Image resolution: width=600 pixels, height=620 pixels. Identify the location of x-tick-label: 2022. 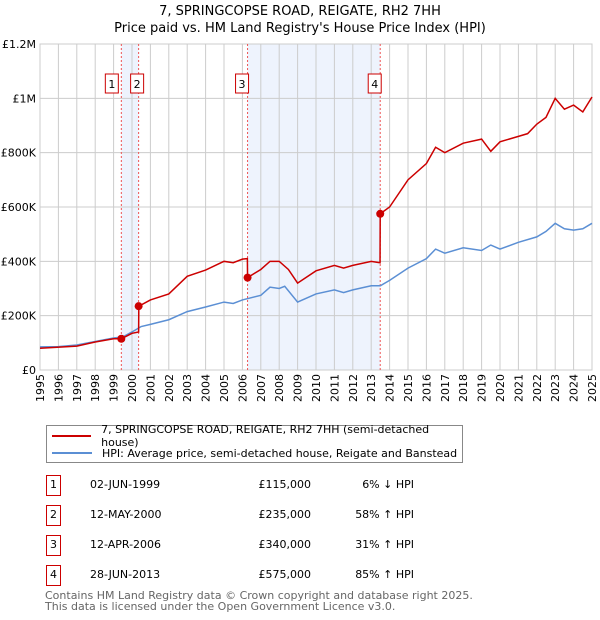
(537, 388).